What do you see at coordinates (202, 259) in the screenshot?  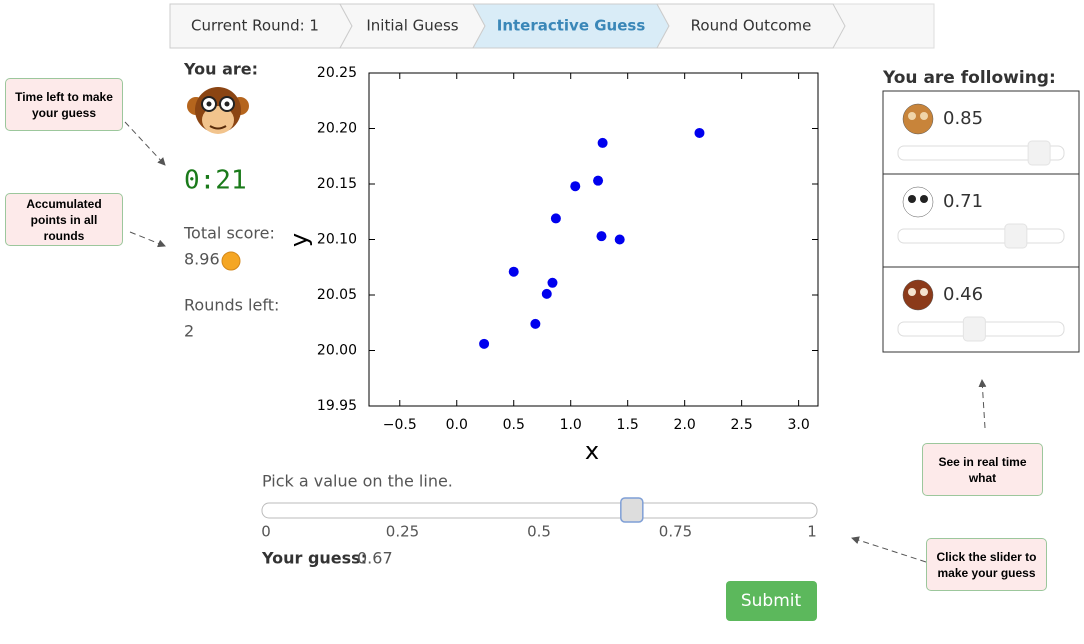 I see `score: 8.96` at bounding box center [202, 259].